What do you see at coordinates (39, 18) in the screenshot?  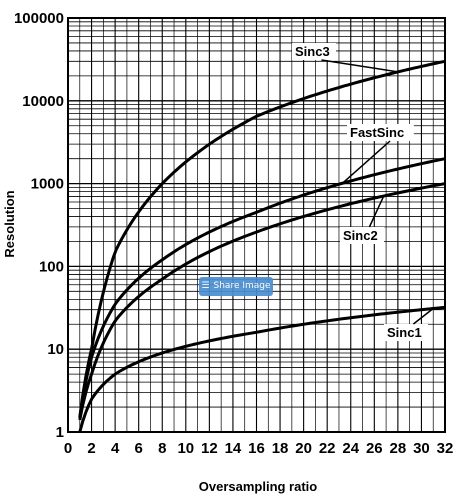 I see `y-tick-label: 100000` at bounding box center [39, 18].